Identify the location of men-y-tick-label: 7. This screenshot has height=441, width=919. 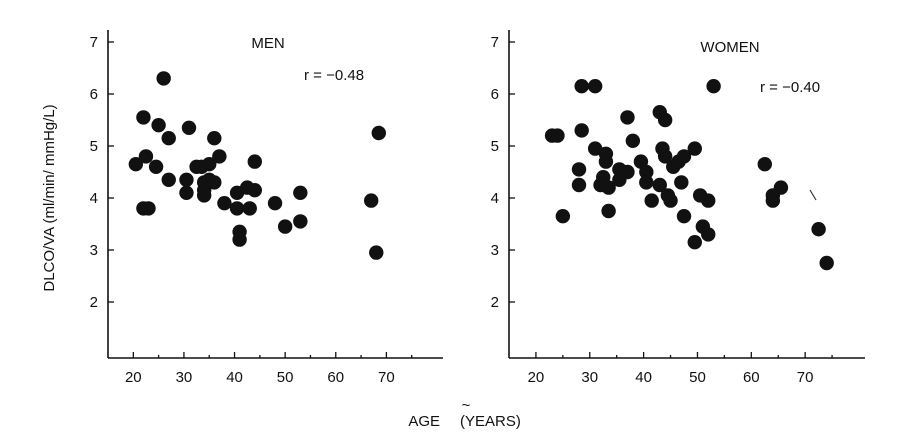
(94, 42).